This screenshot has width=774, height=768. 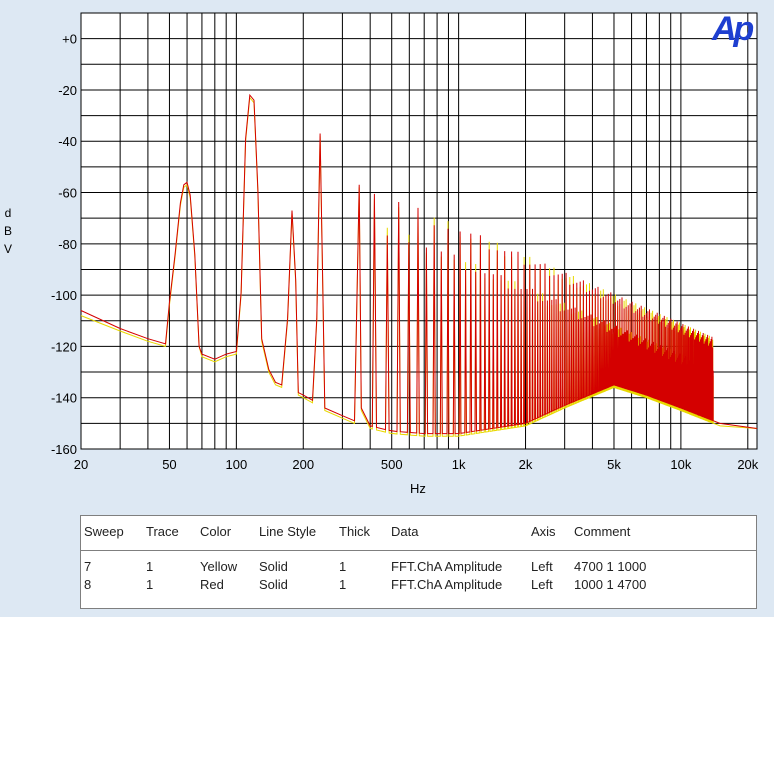 What do you see at coordinates (7, 231) in the screenshot?
I see `y-axis-label-char: B` at bounding box center [7, 231].